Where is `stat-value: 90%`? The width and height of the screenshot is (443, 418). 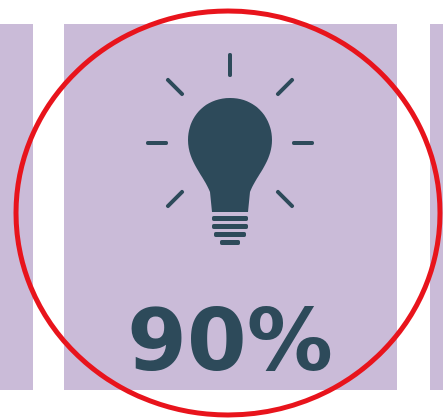
stat-value: 90% is located at coordinates (230, 341).